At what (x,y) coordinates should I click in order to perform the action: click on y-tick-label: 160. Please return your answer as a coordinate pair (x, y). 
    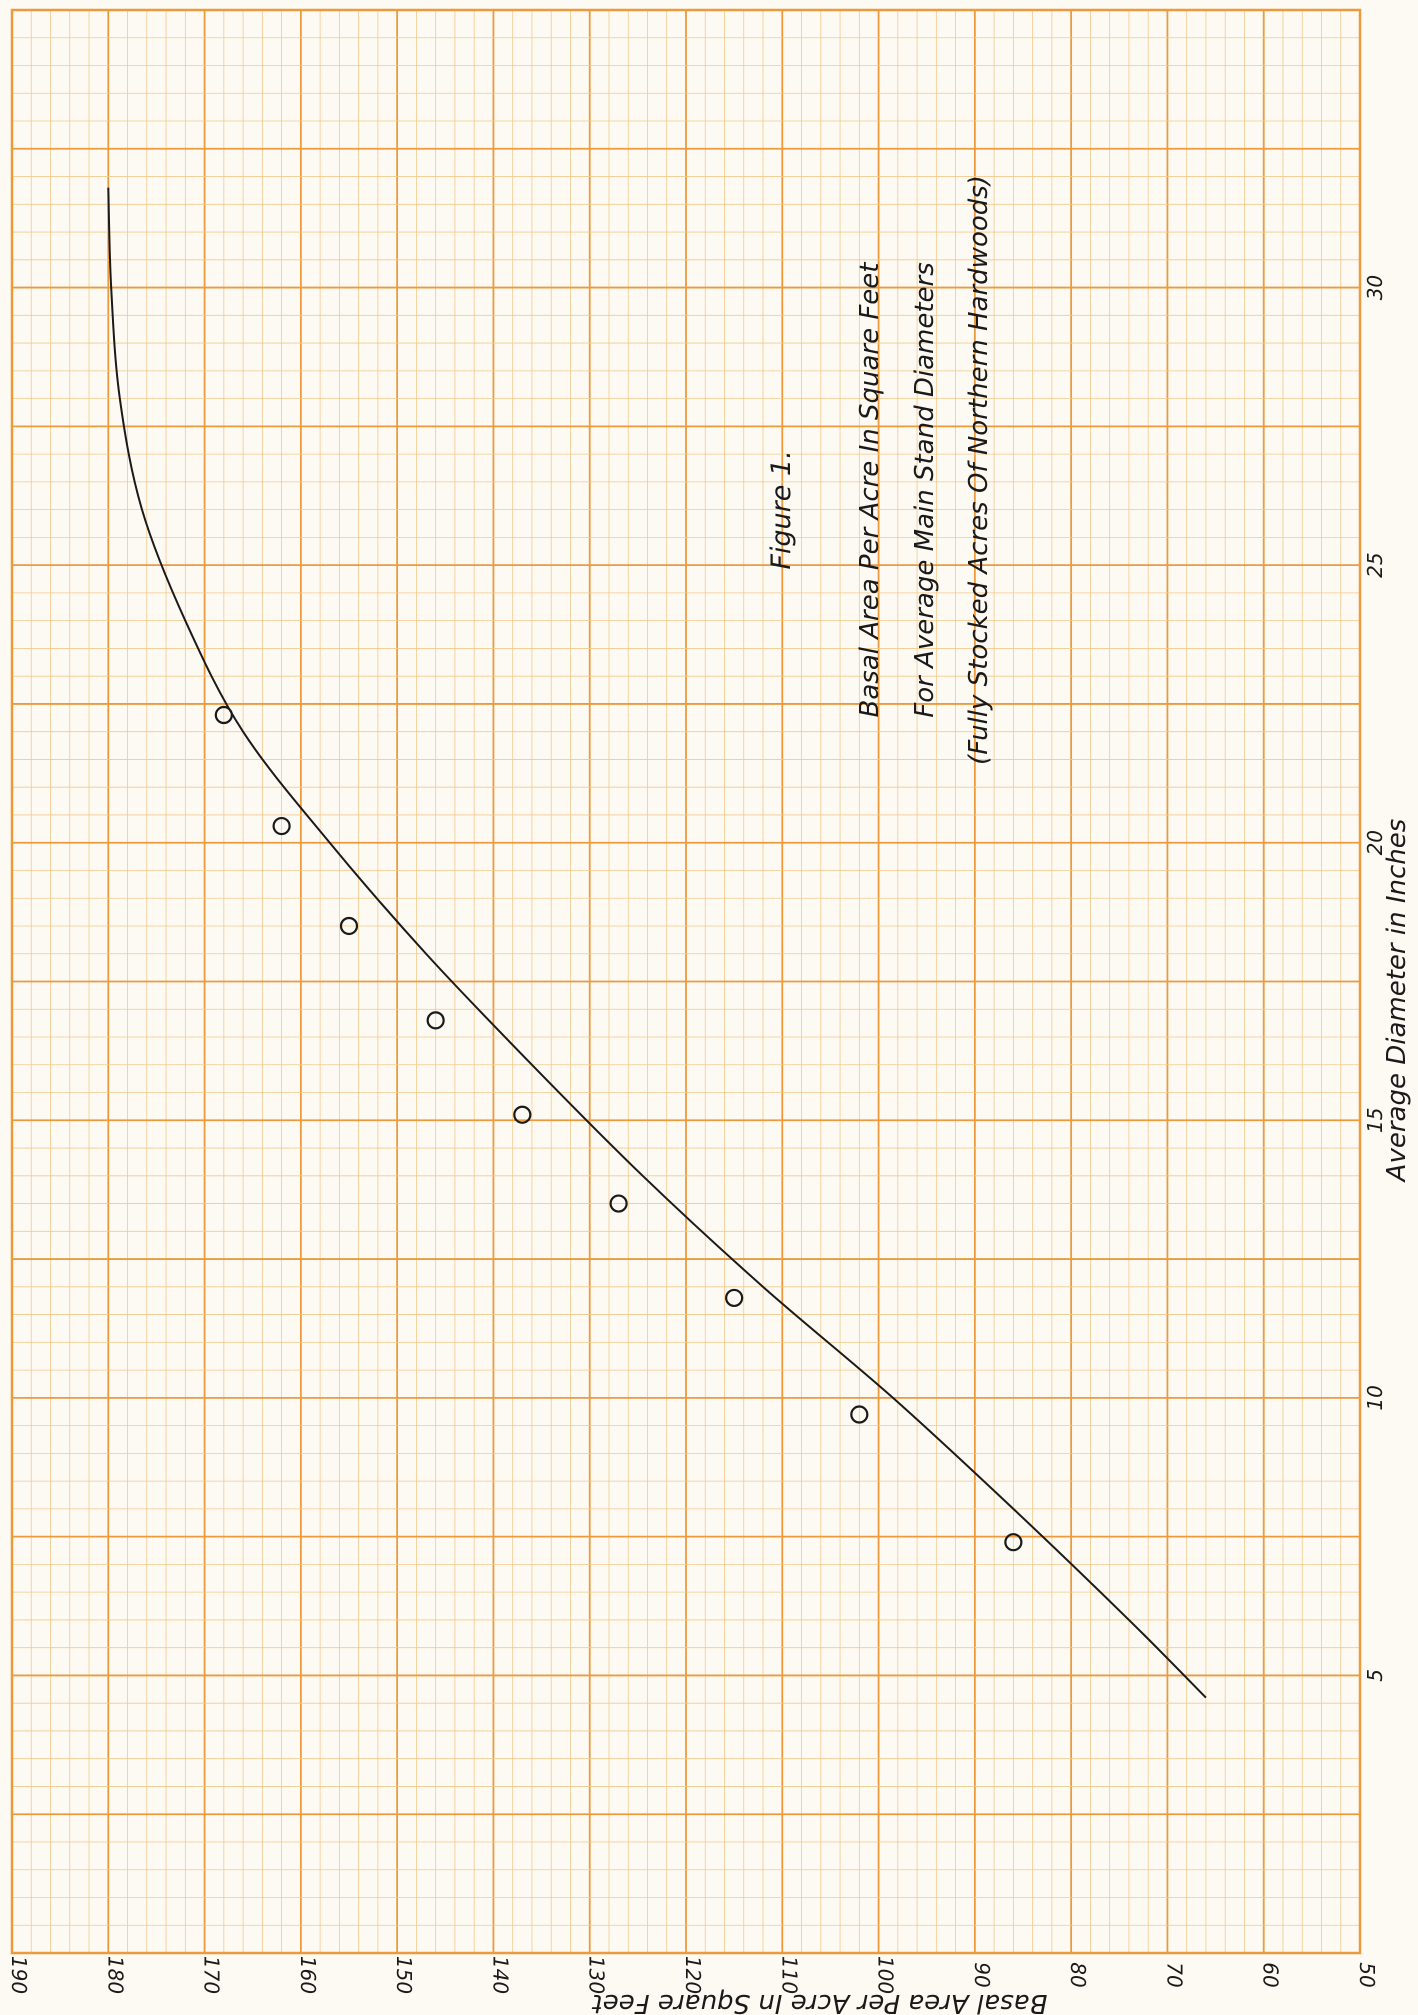
    Looking at the image, I should click on (308, 1975).